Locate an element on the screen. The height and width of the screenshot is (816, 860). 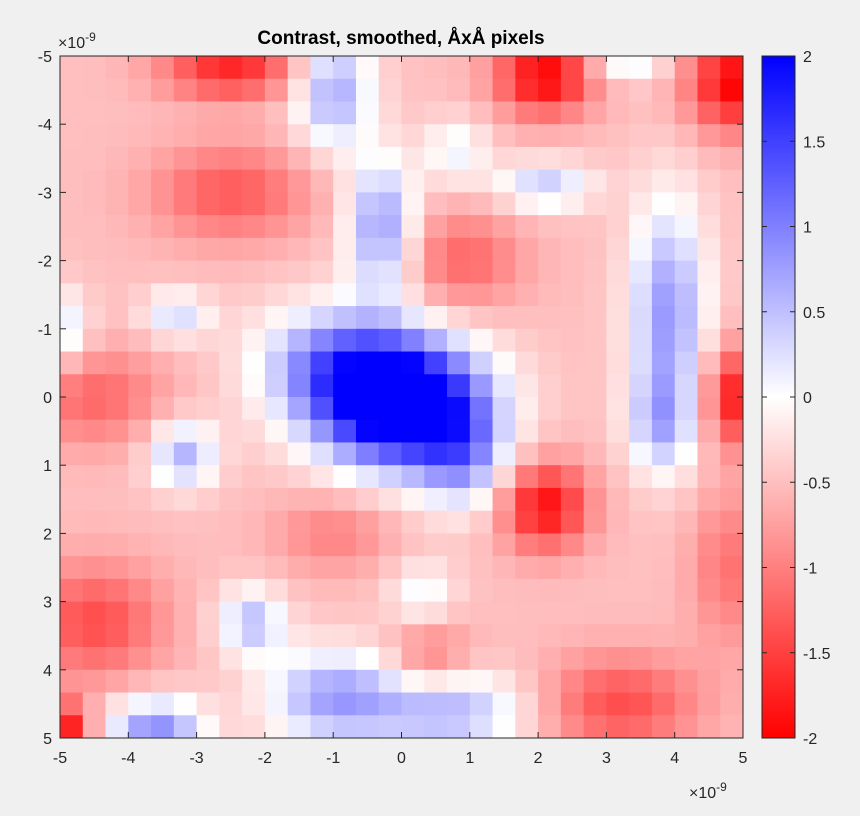
colorbar-tick-label: 2 is located at coordinates (807, 57).